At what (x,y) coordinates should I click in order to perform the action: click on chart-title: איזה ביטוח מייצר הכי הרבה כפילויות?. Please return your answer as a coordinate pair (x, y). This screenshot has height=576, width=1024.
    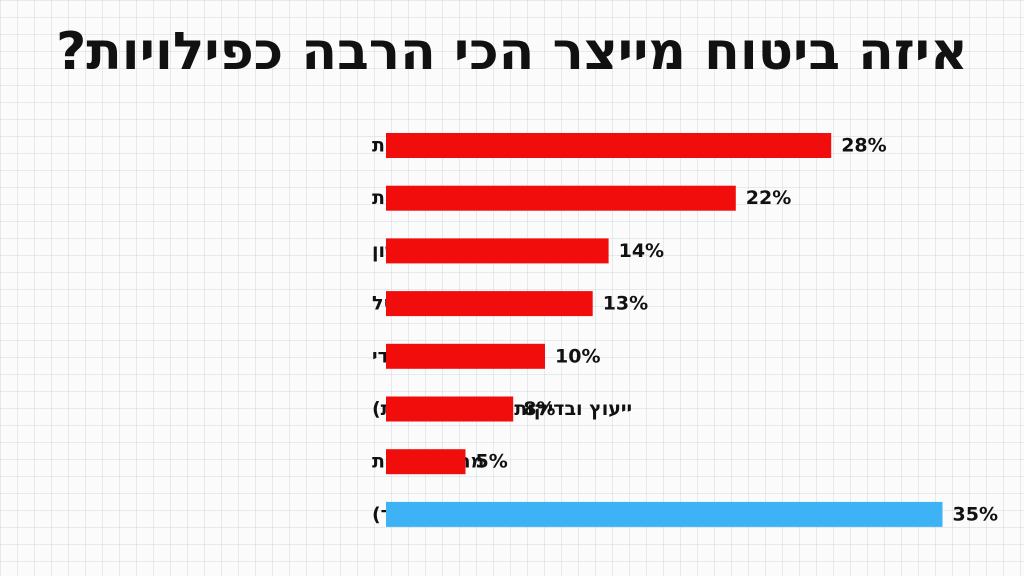
    Looking at the image, I should click on (512, 52).